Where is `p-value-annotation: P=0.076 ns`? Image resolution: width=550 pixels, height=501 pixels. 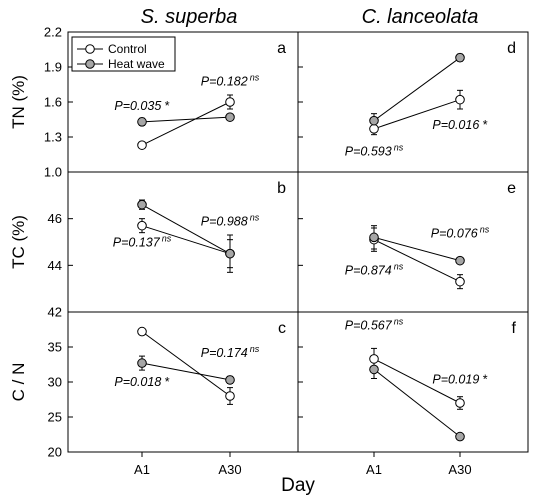 p-value-annotation: P=0.076 ns is located at coordinates (460, 232).